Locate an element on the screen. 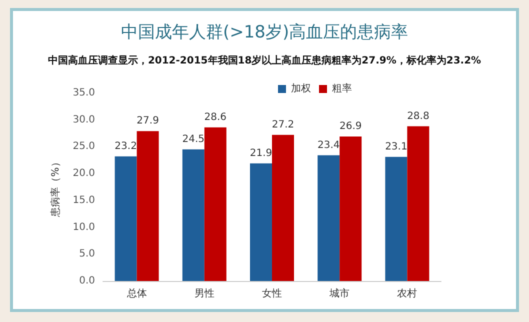  x-tick-label: 总体 is located at coordinates (136, 294).